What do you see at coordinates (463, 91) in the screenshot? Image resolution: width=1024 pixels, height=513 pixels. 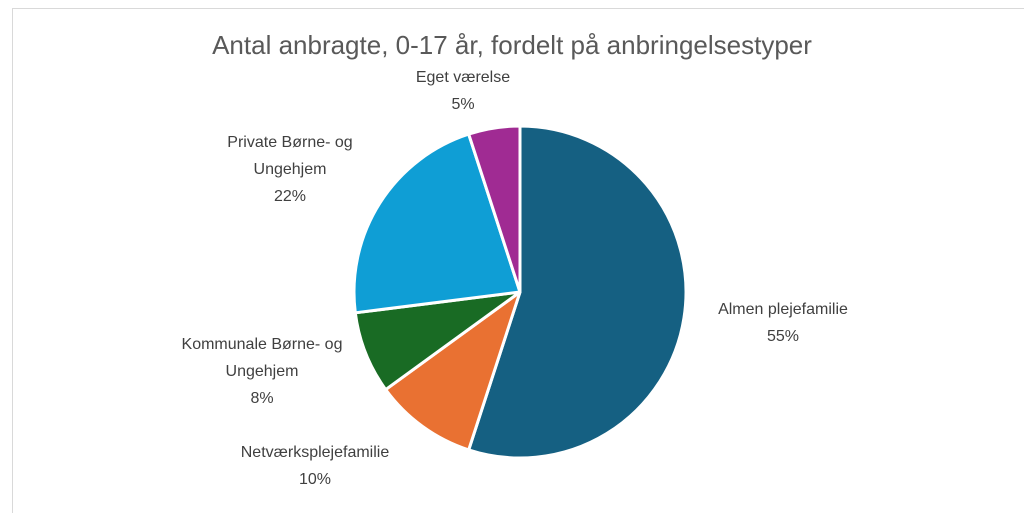 I see `data-label: Eget værelse 5%` at bounding box center [463, 91].